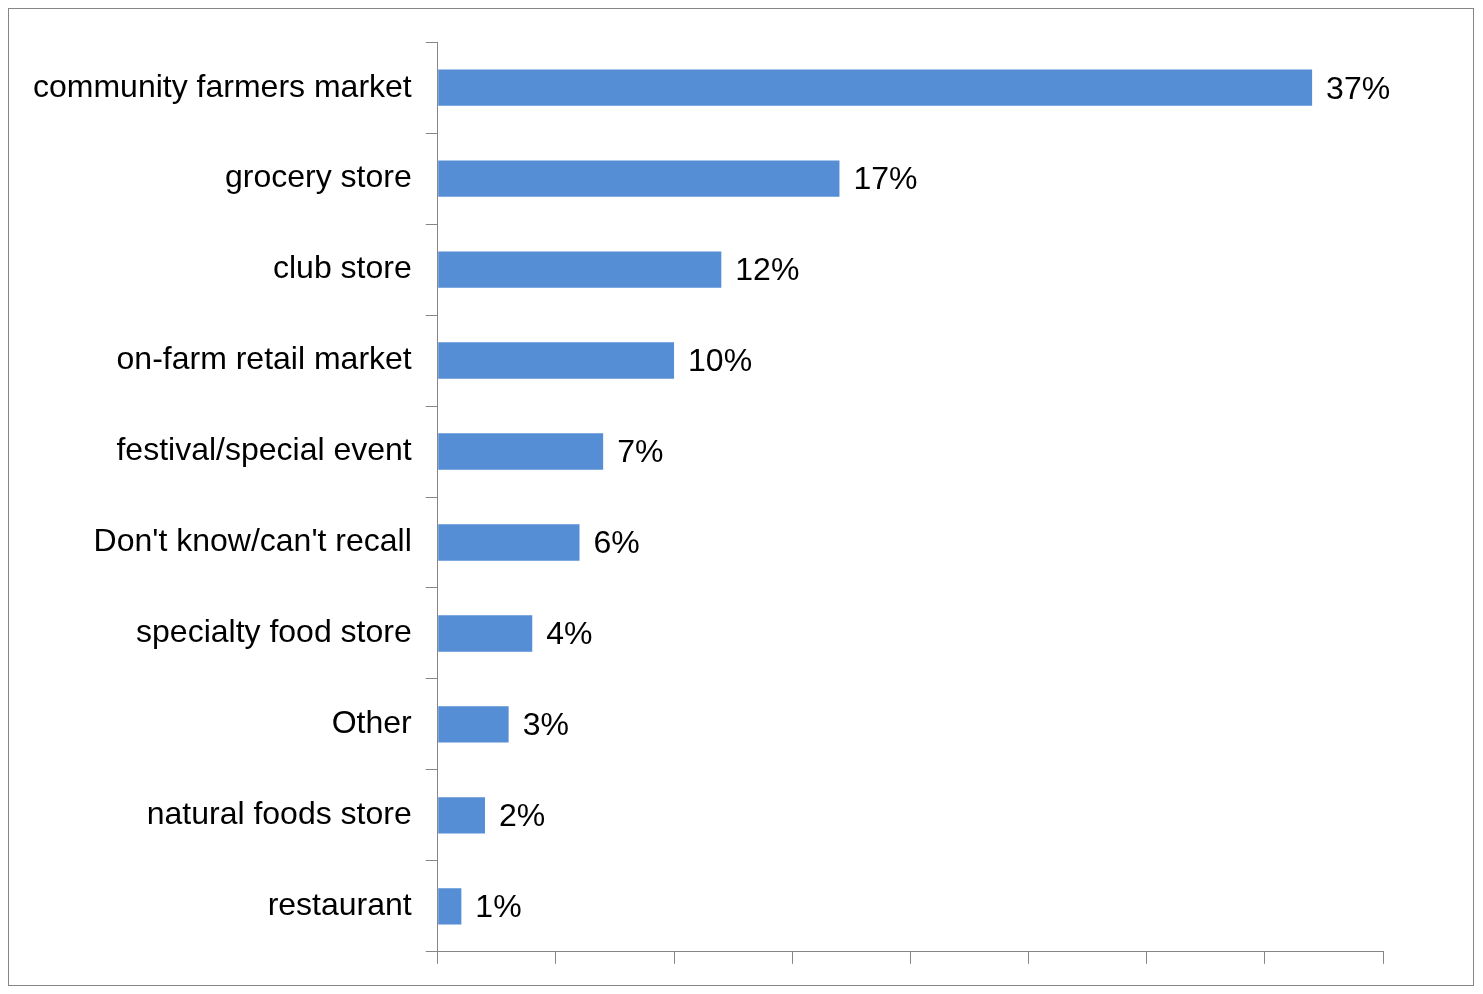 Image resolution: width=1483 pixels, height=994 pixels. Describe the element at coordinates (569, 633) in the screenshot. I see `data-label: 4%` at that location.